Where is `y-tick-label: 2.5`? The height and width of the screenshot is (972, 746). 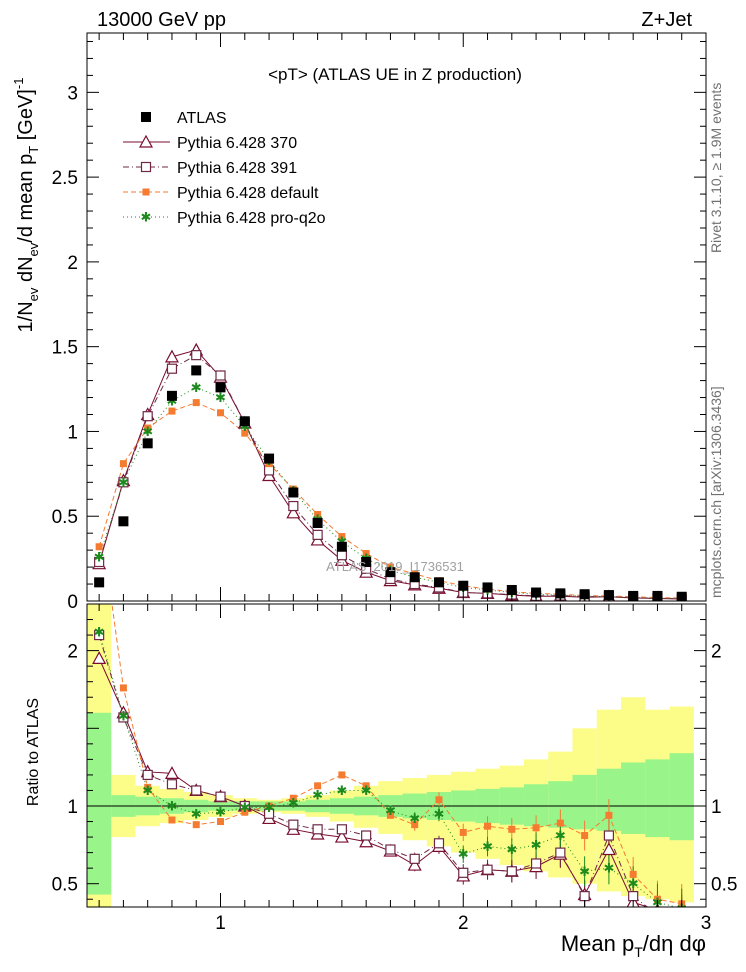 y-tick-label: 2.5 is located at coordinates (65, 178).